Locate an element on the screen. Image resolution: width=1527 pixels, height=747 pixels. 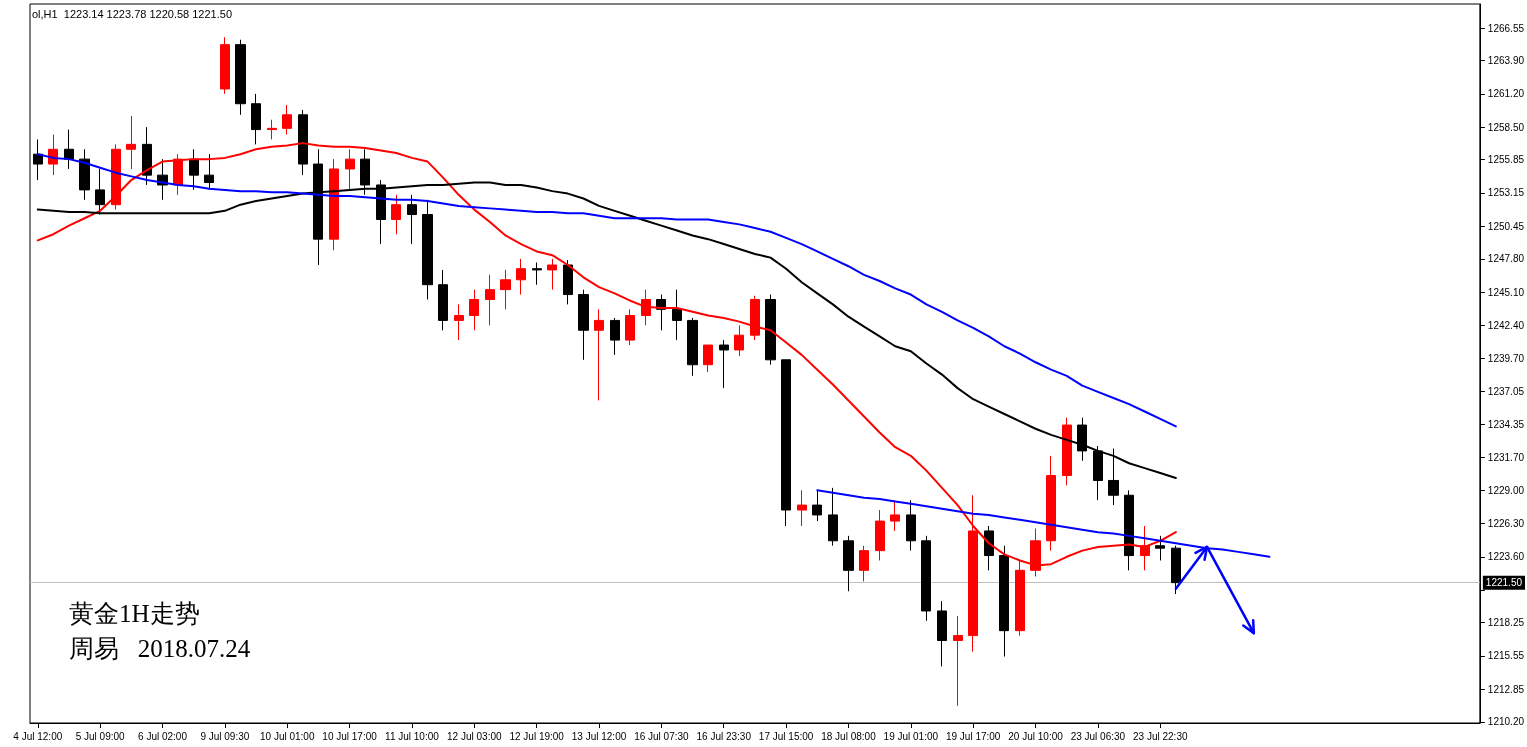
x-tick-label: 13 Jul 12:00 is located at coordinates (599, 736).